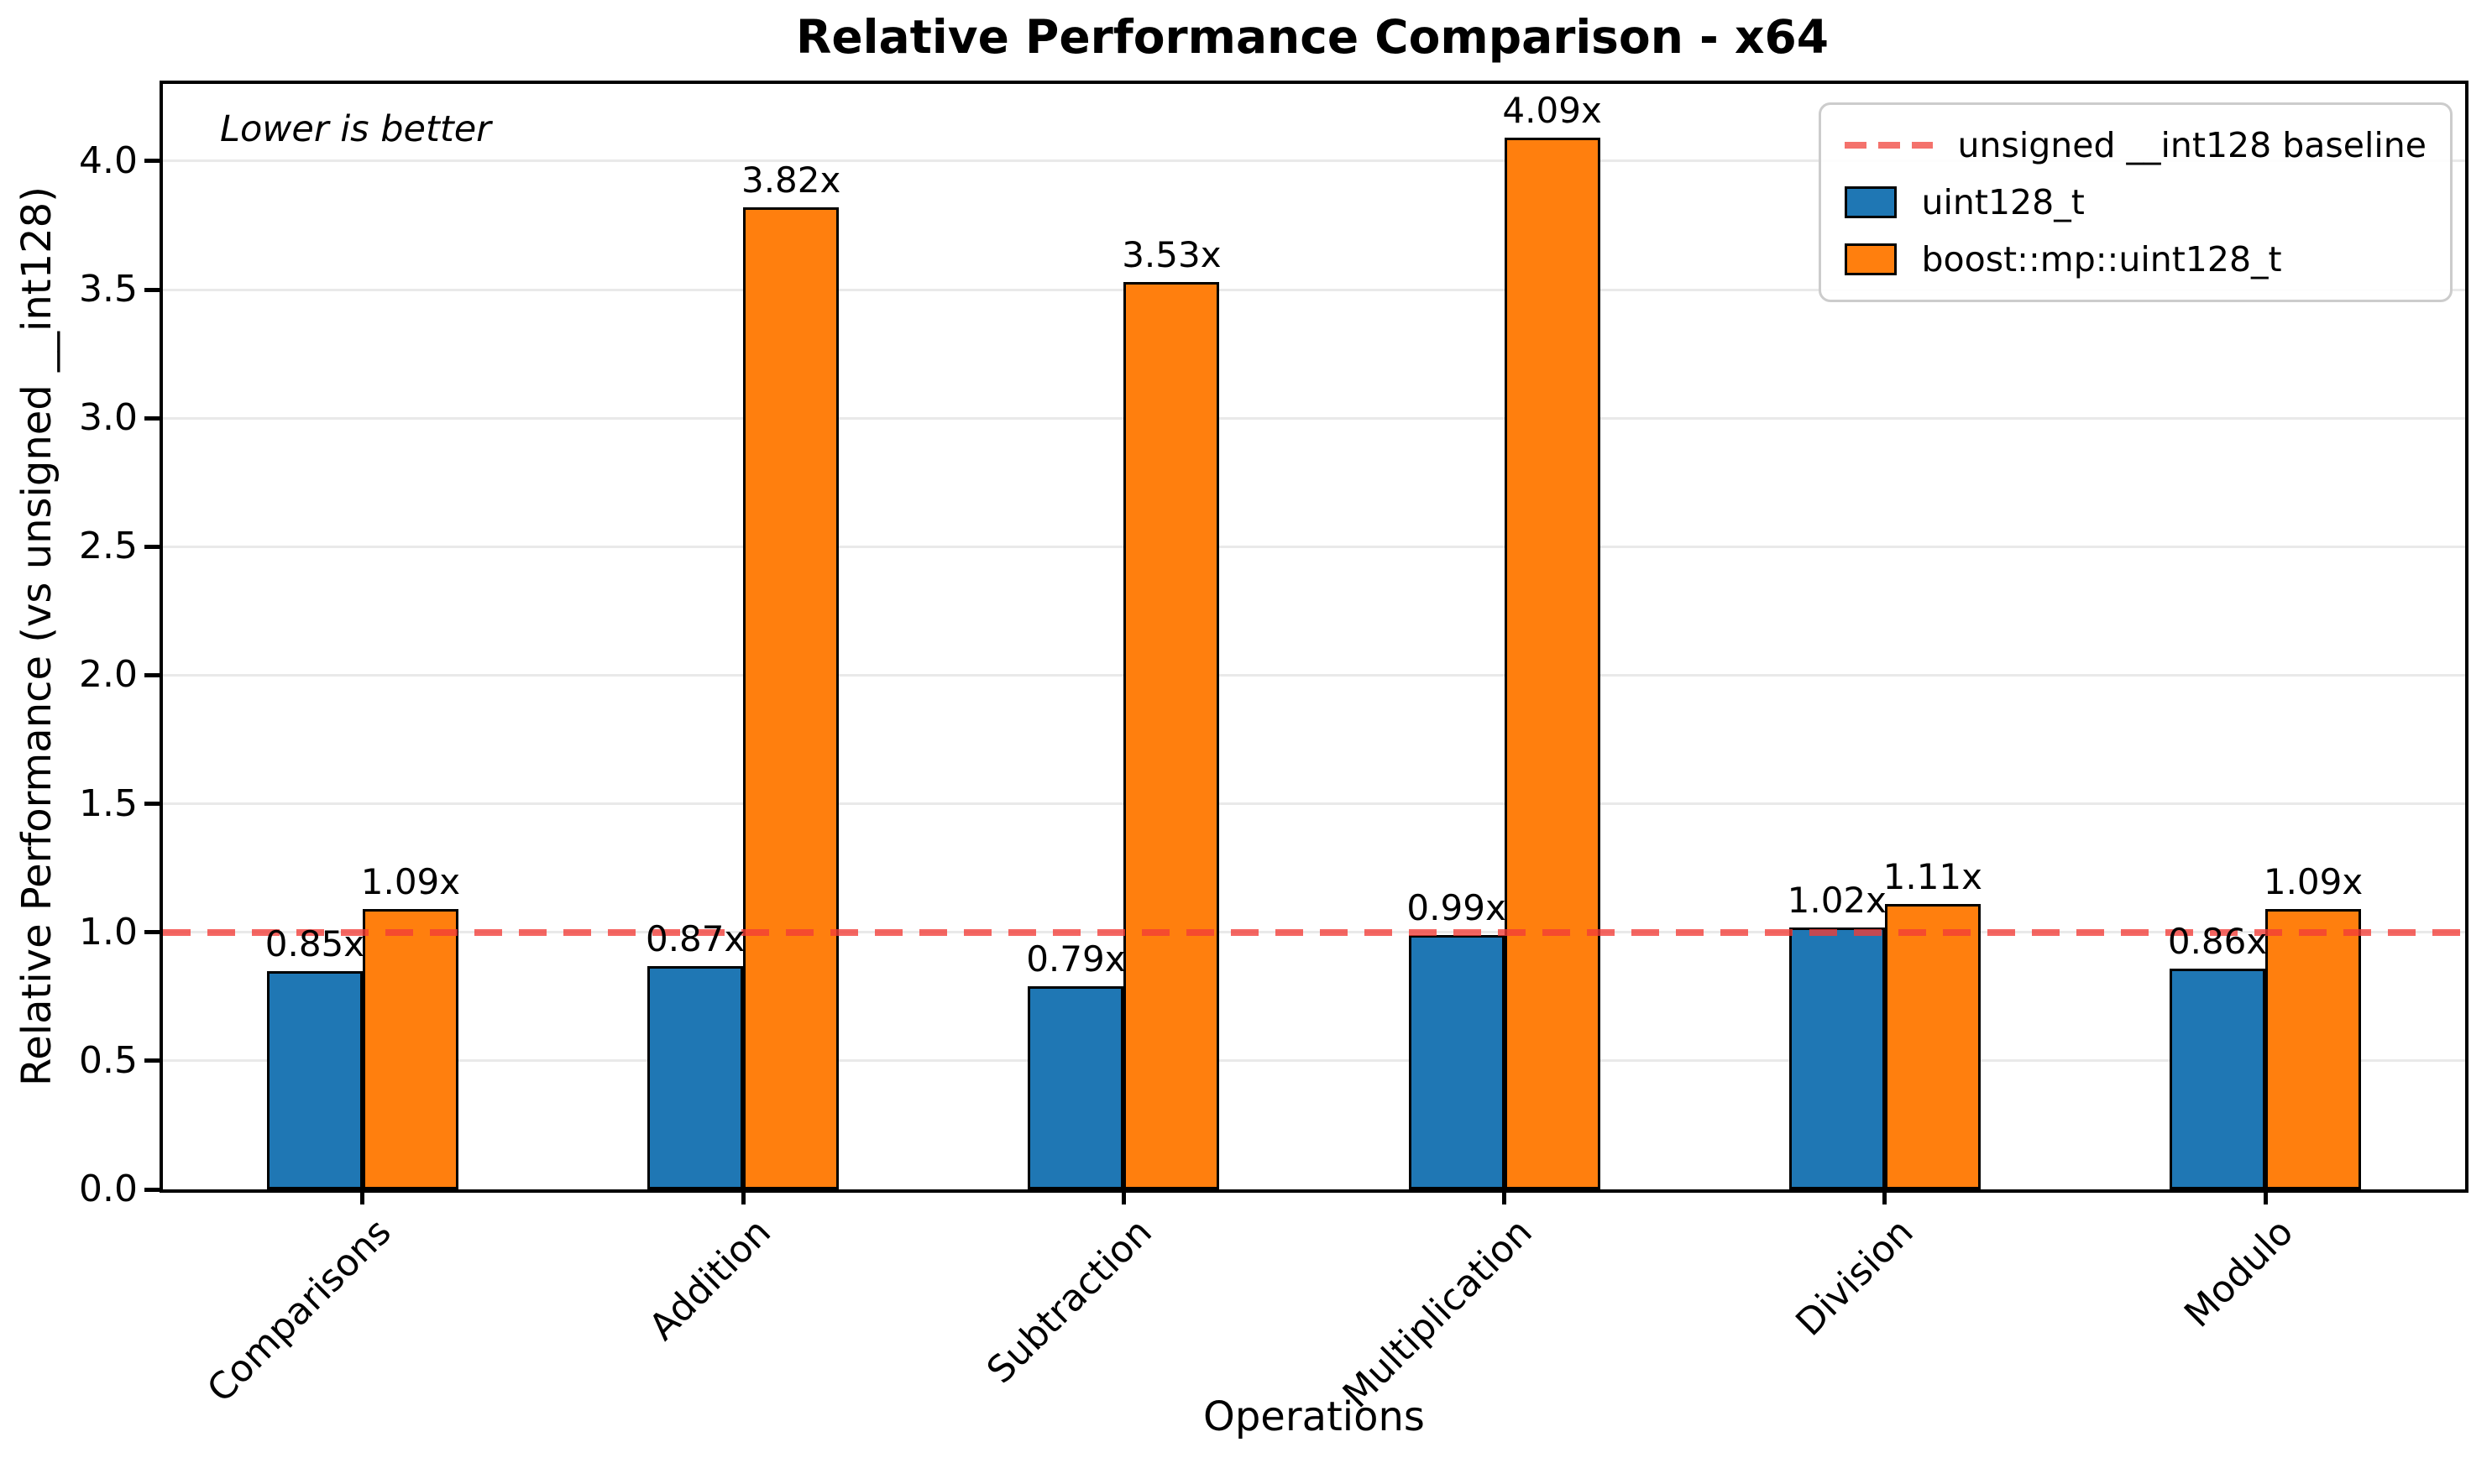 The image size is (2492, 1484). What do you see at coordinates (696, 938) in the screenshot?
I see `bar-value-label: 0.87x` at bounding box center [696, 938].